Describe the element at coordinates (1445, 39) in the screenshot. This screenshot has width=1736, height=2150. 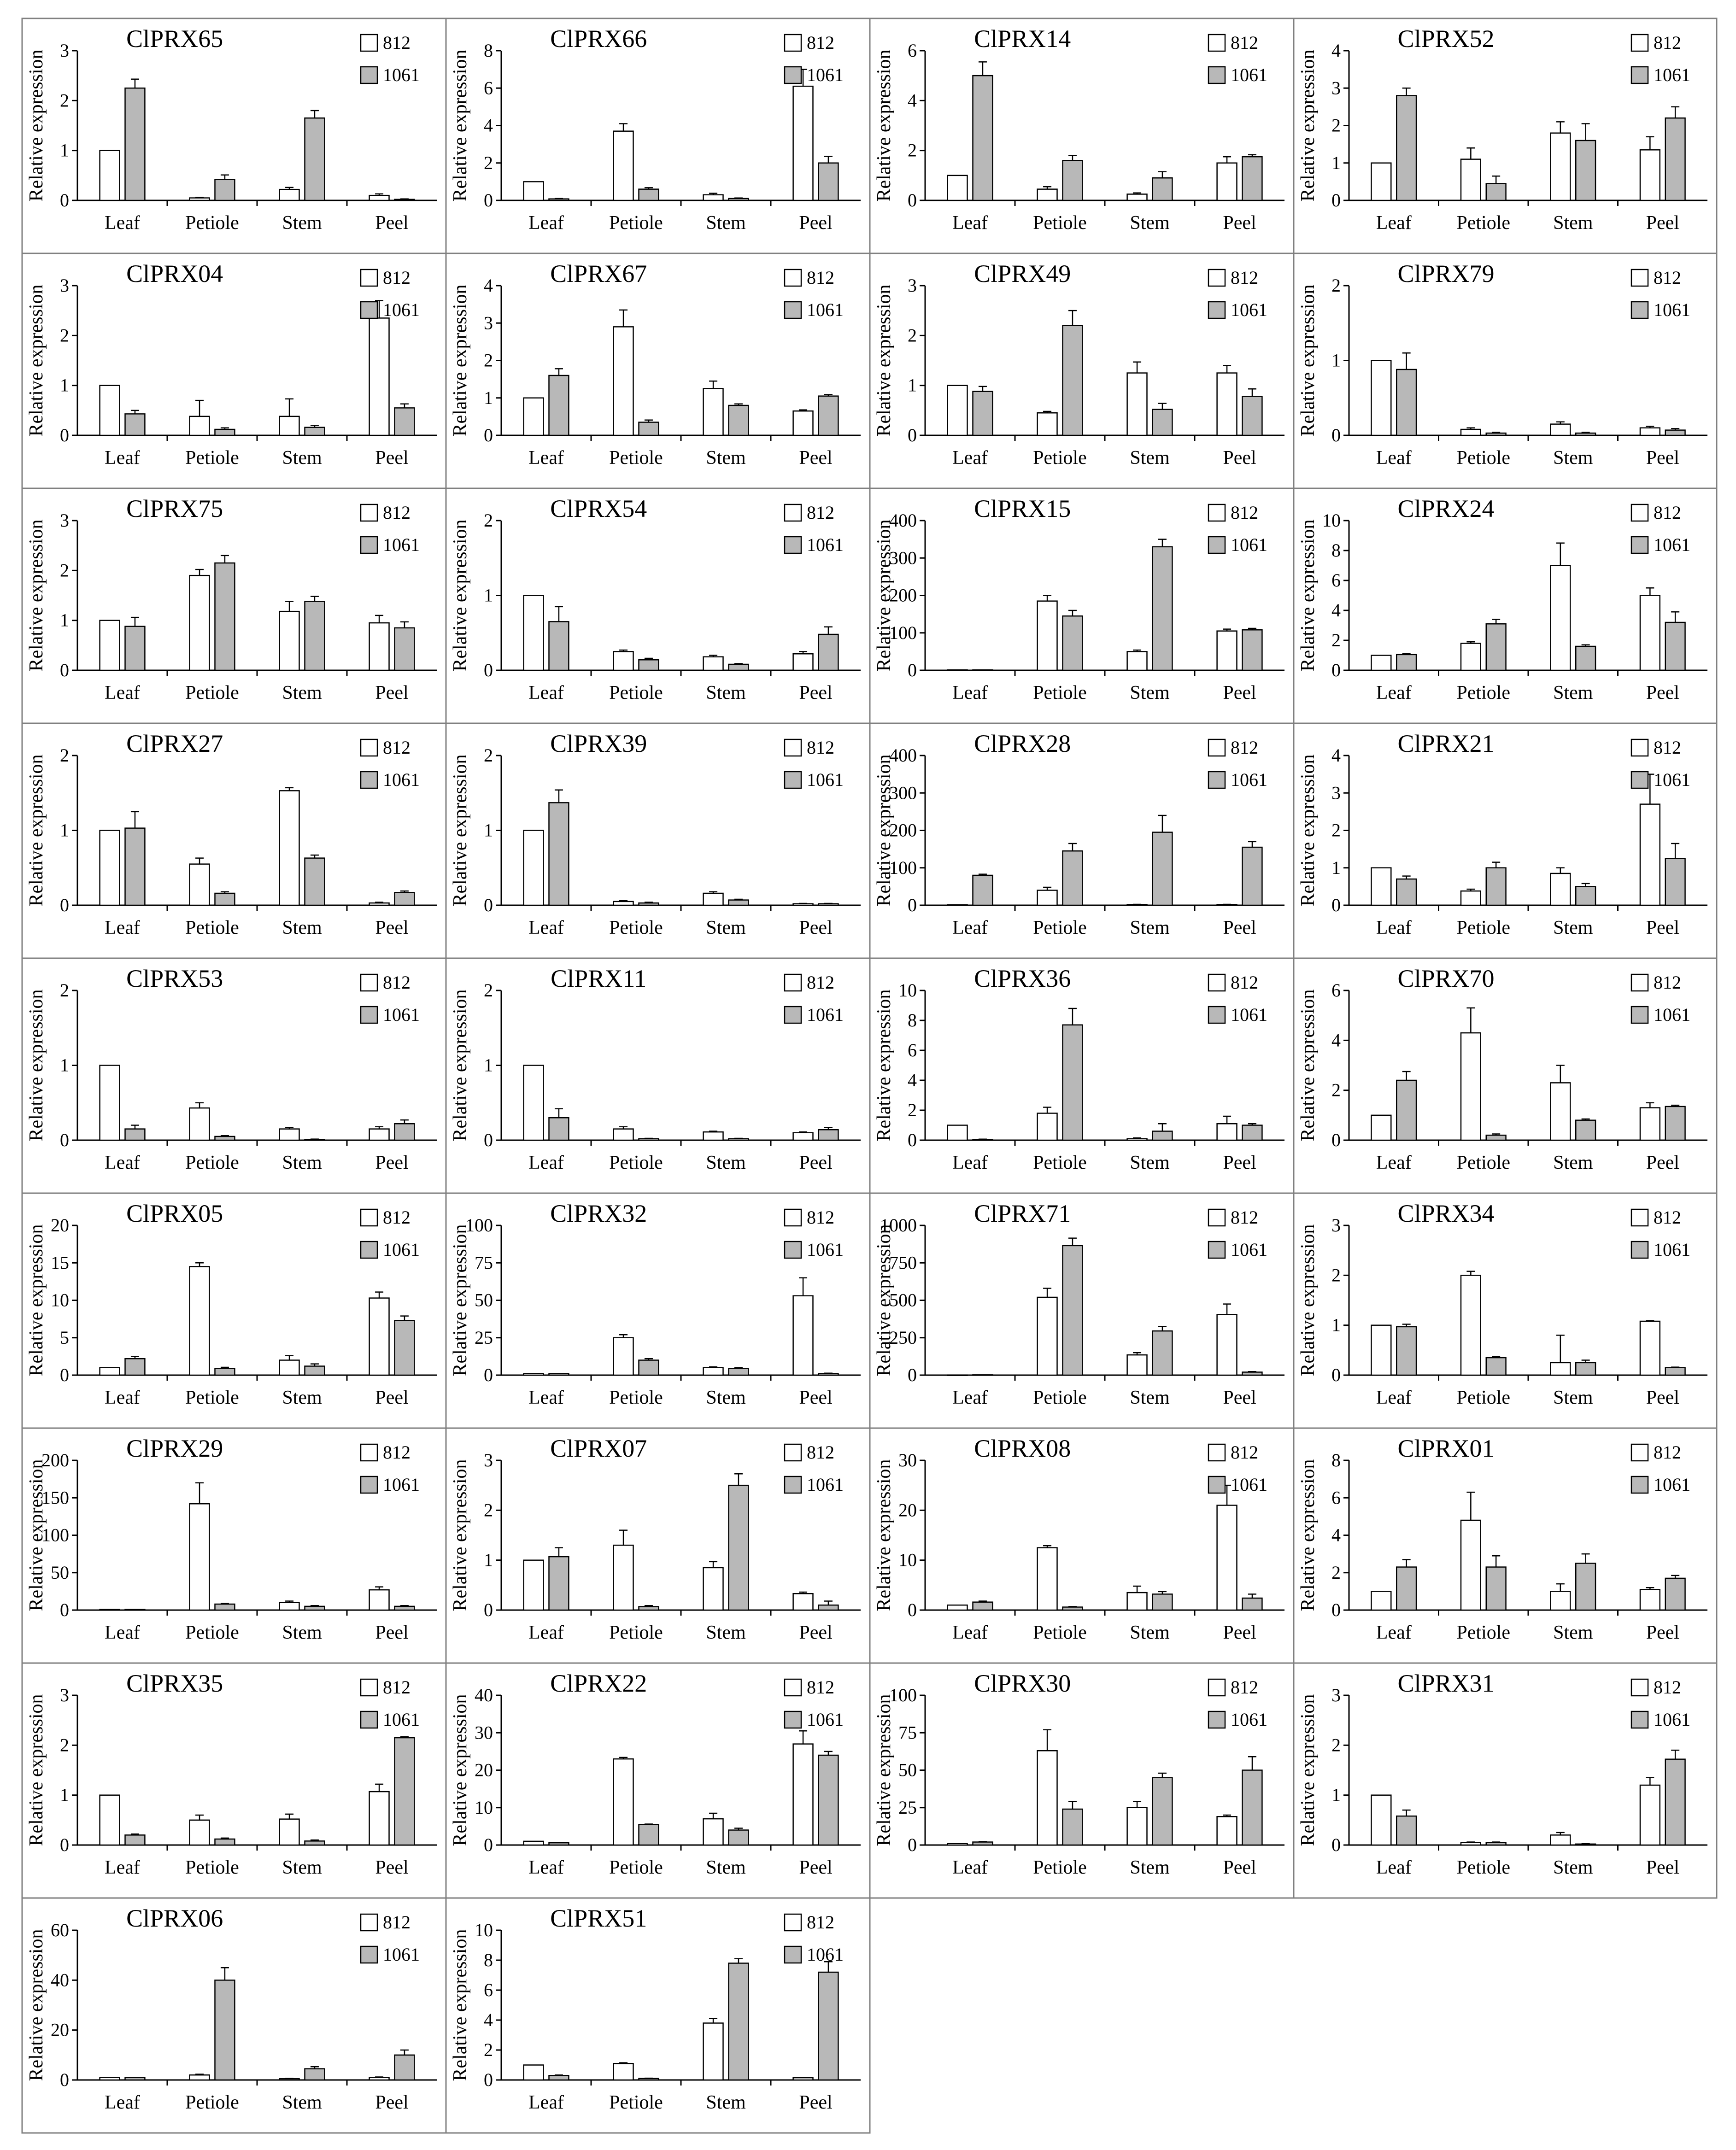
I see `chart-title: ClPRX52` at that location.